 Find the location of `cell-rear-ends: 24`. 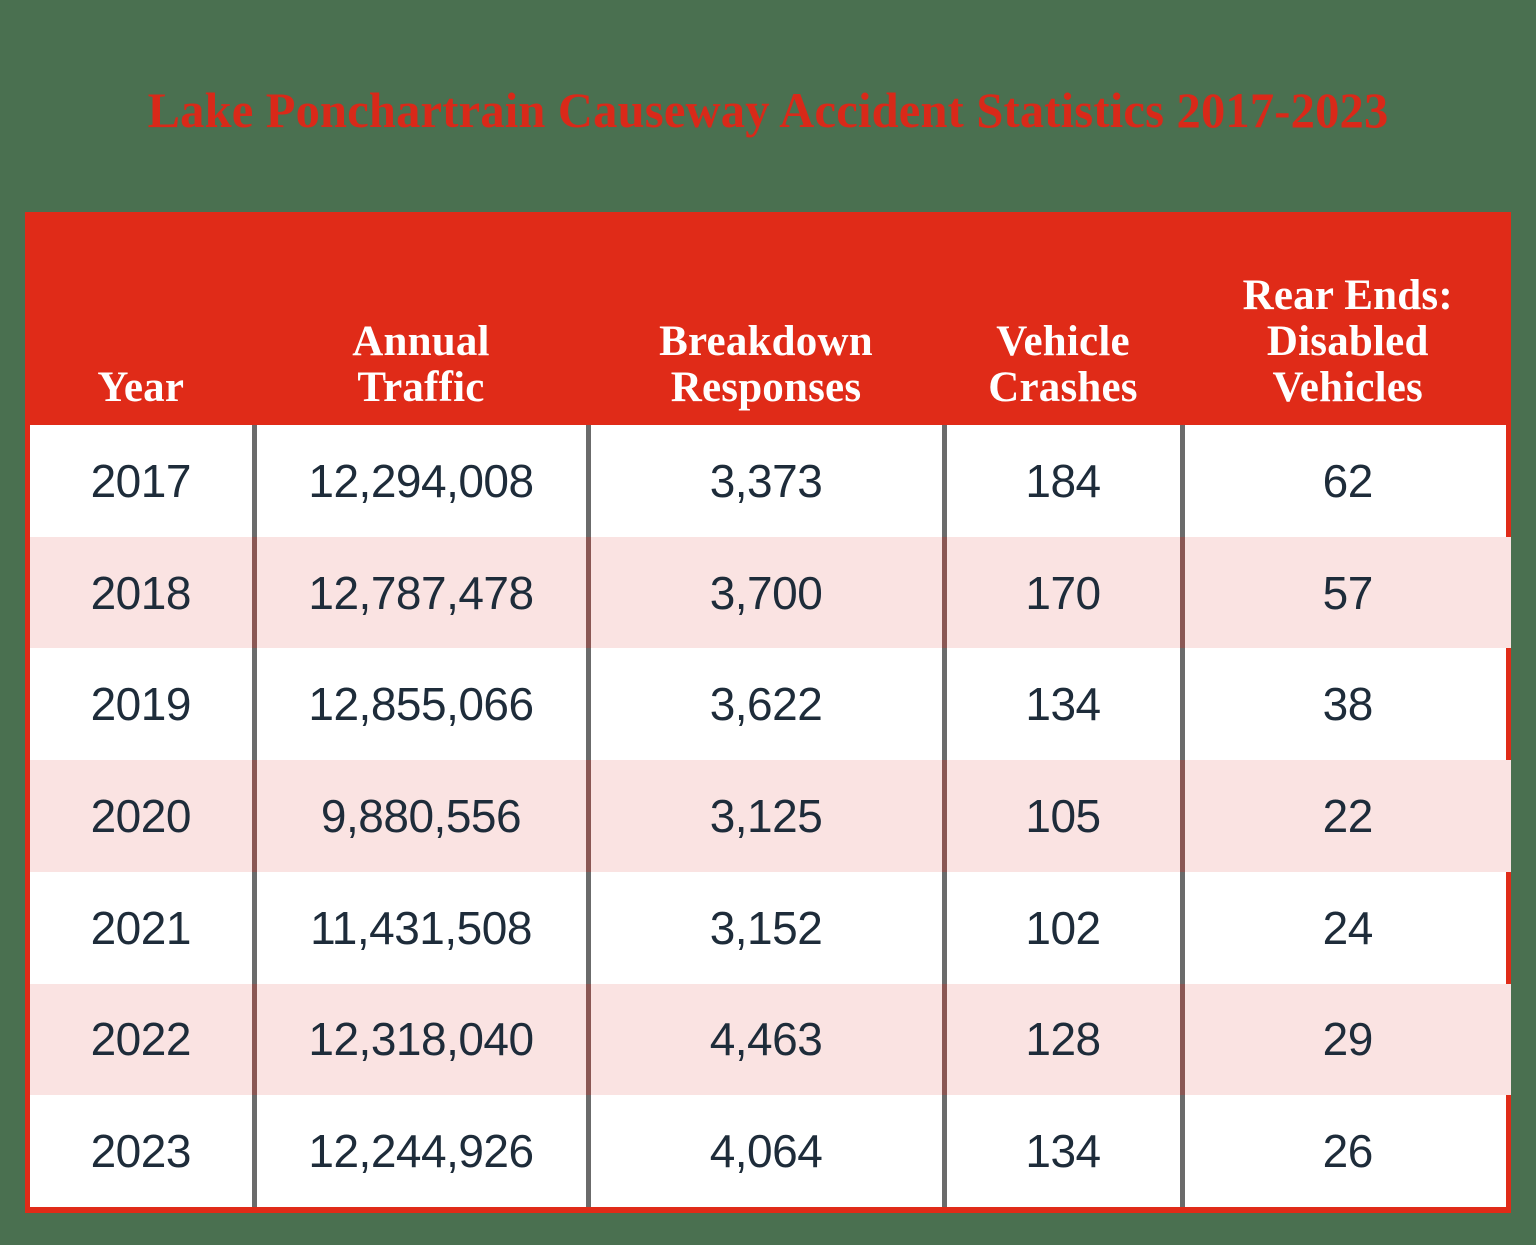

cell-rear-ends: 24 is located at coordinates (1345, 927).